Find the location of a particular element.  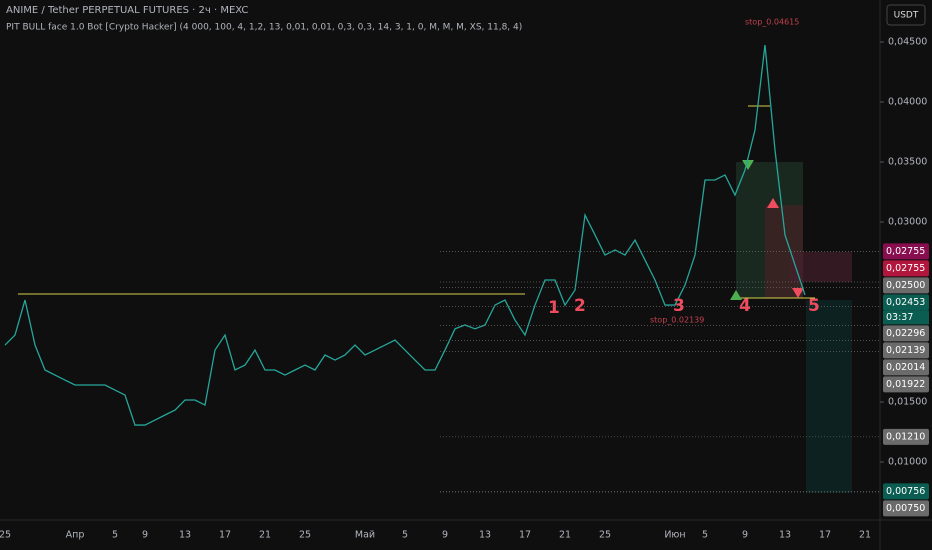

price-tag-label: 0,02296 is located at coordinates (905, 333).